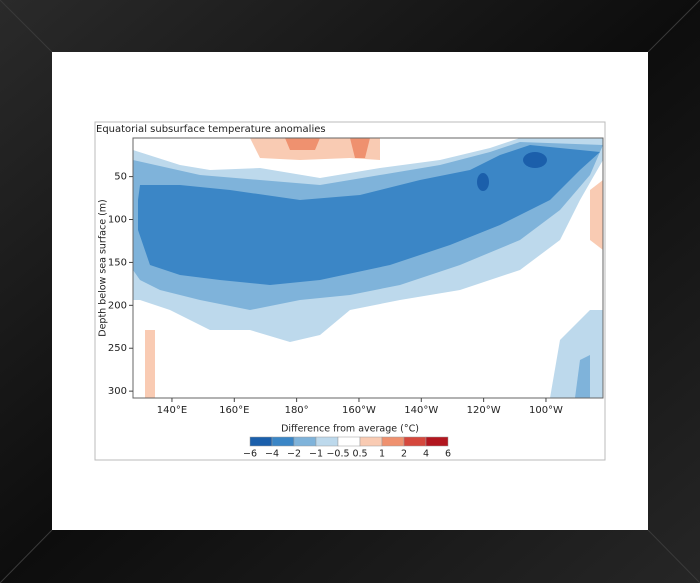  Describe the element at coordinates (382, 454) in the screenshot. I see `colorbar-label: 1` at that location.